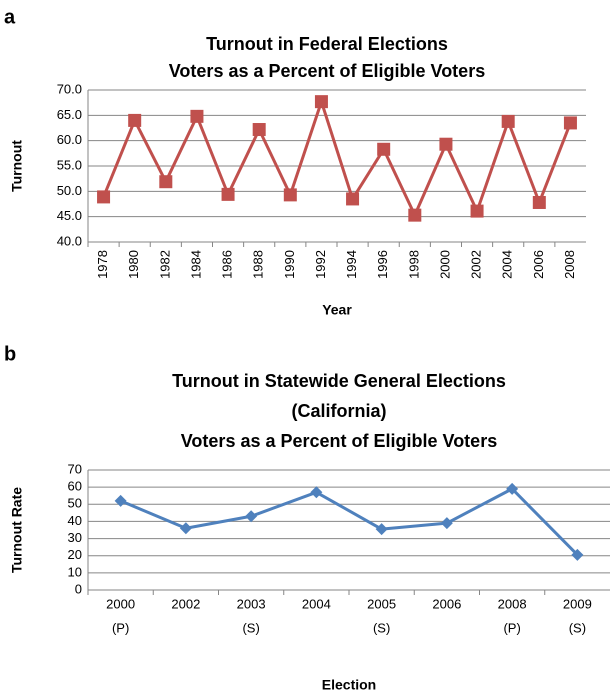 Image resolution: width=612 pixels, height=697 pixels. I want to click on x-tick-label: 1986, so click(227, 264).